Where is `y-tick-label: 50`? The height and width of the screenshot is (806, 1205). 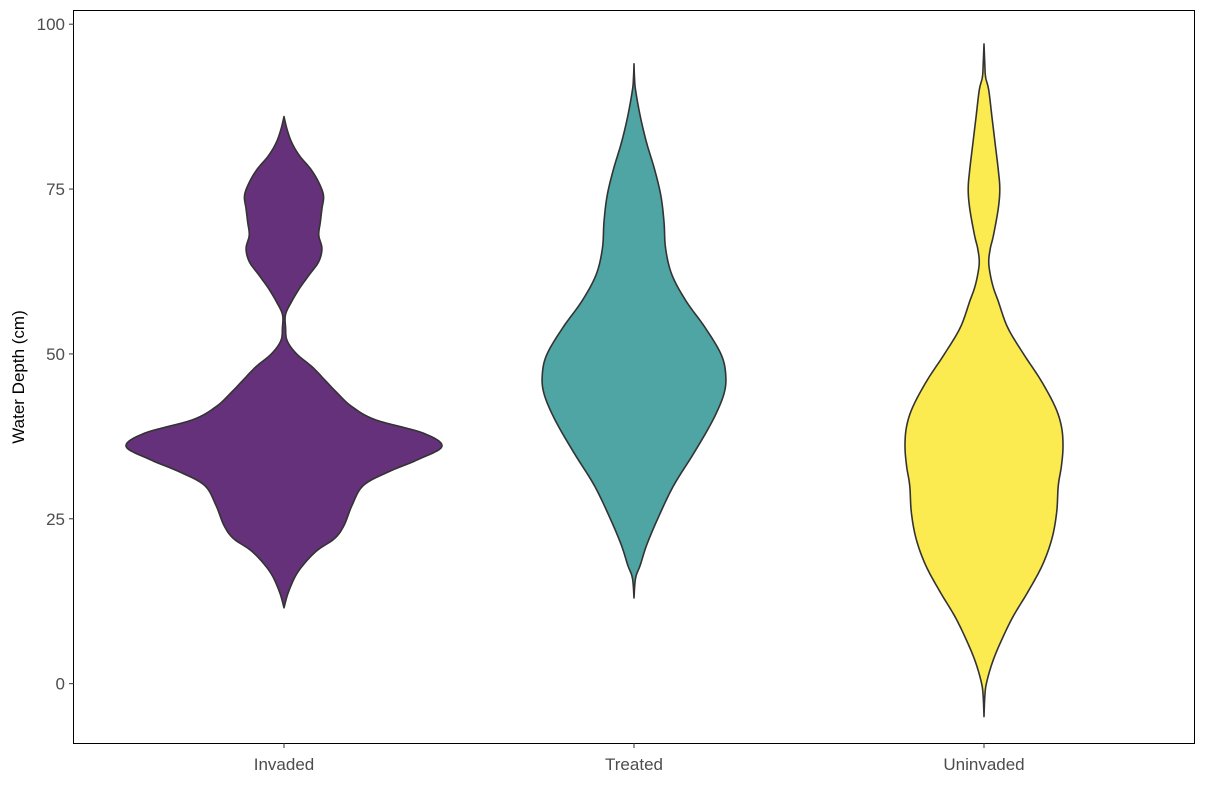 y-tick-label: 50 is located at coordinates (55, 354).